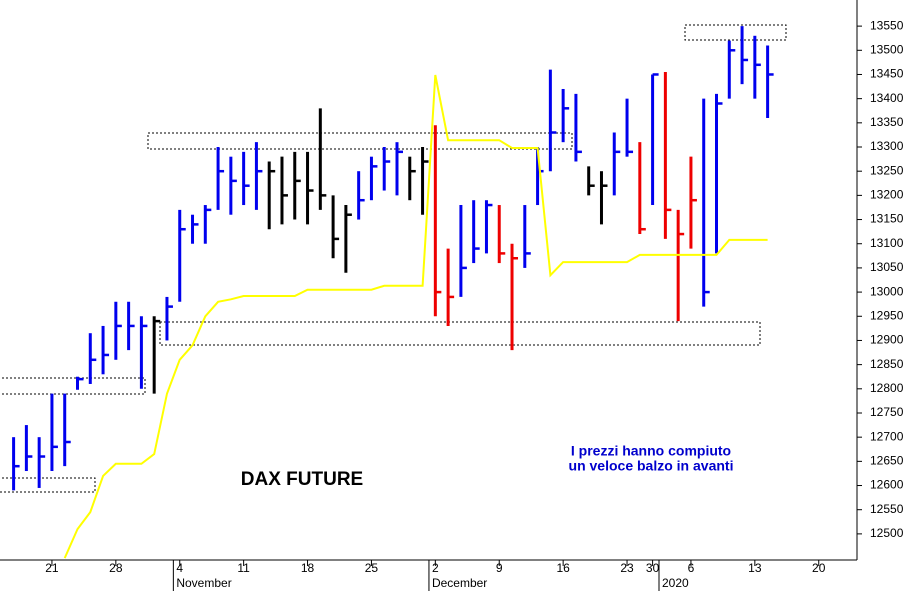  Describe the element at coordinates (887, 74) in the screenshot. I see `y-tick-label: 13450` at that location.